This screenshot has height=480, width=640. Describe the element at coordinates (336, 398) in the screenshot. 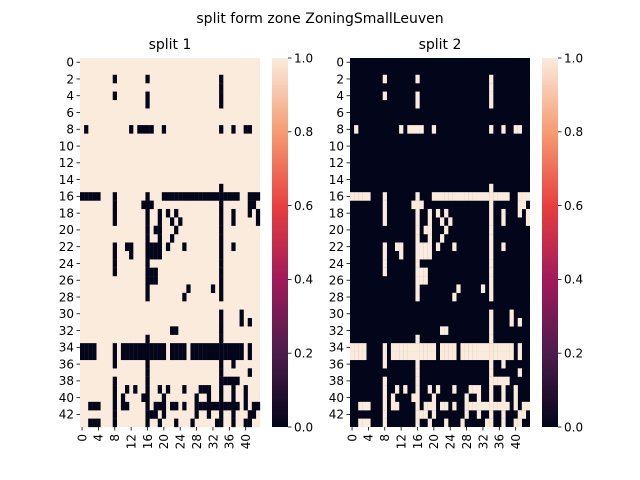

I see `panel2-y-tick-label: 40` at that location.